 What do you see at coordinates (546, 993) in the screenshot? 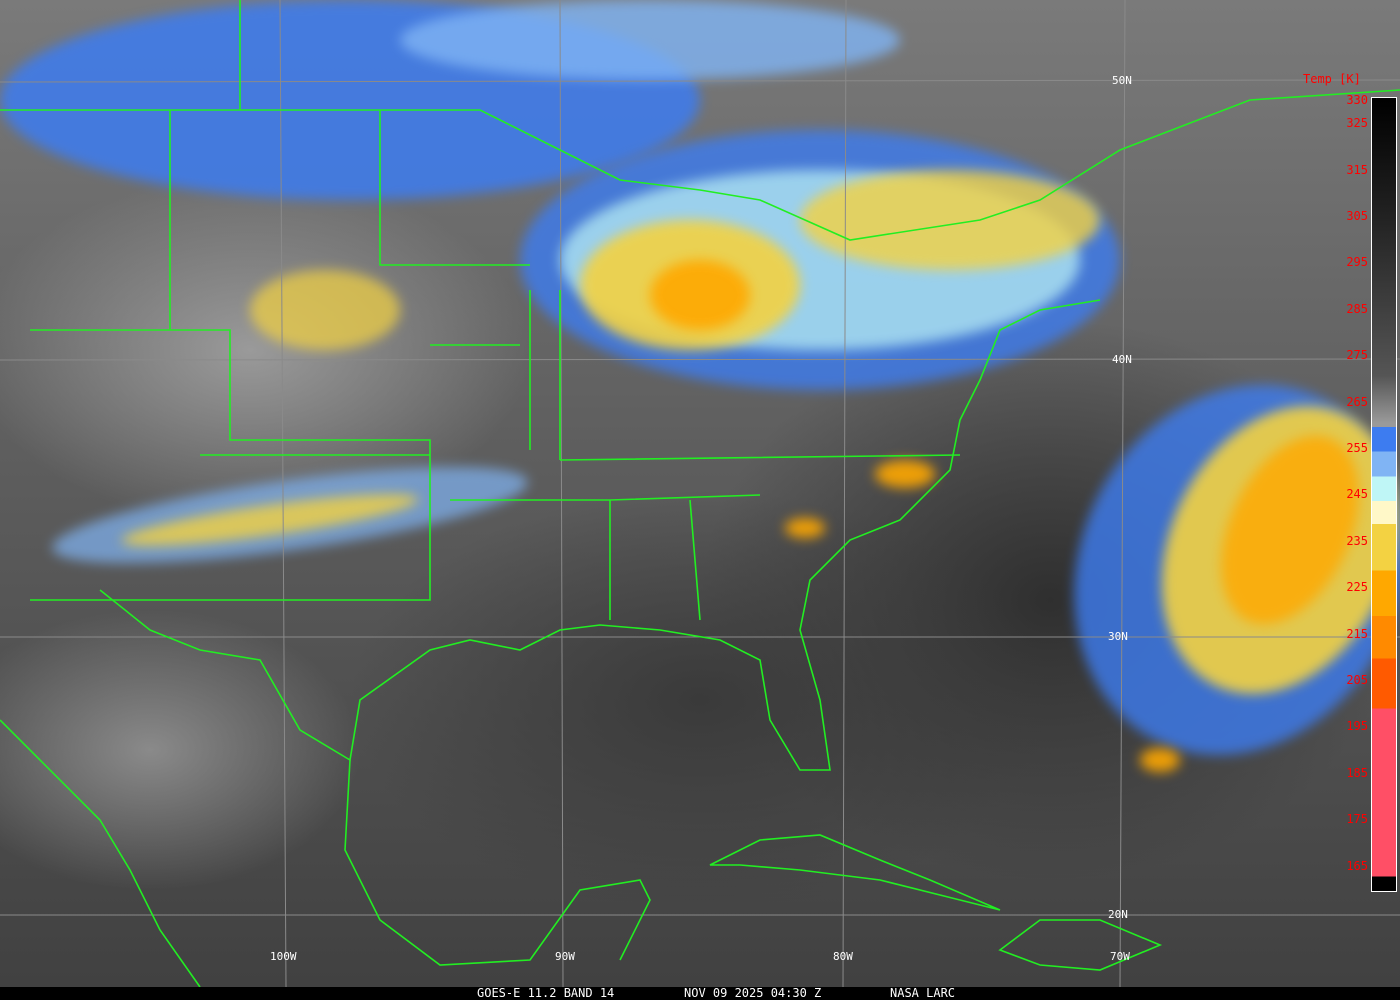
I see `caption-product: GOES-E 11.2 BAND 14` at bounding box center [546, 993].